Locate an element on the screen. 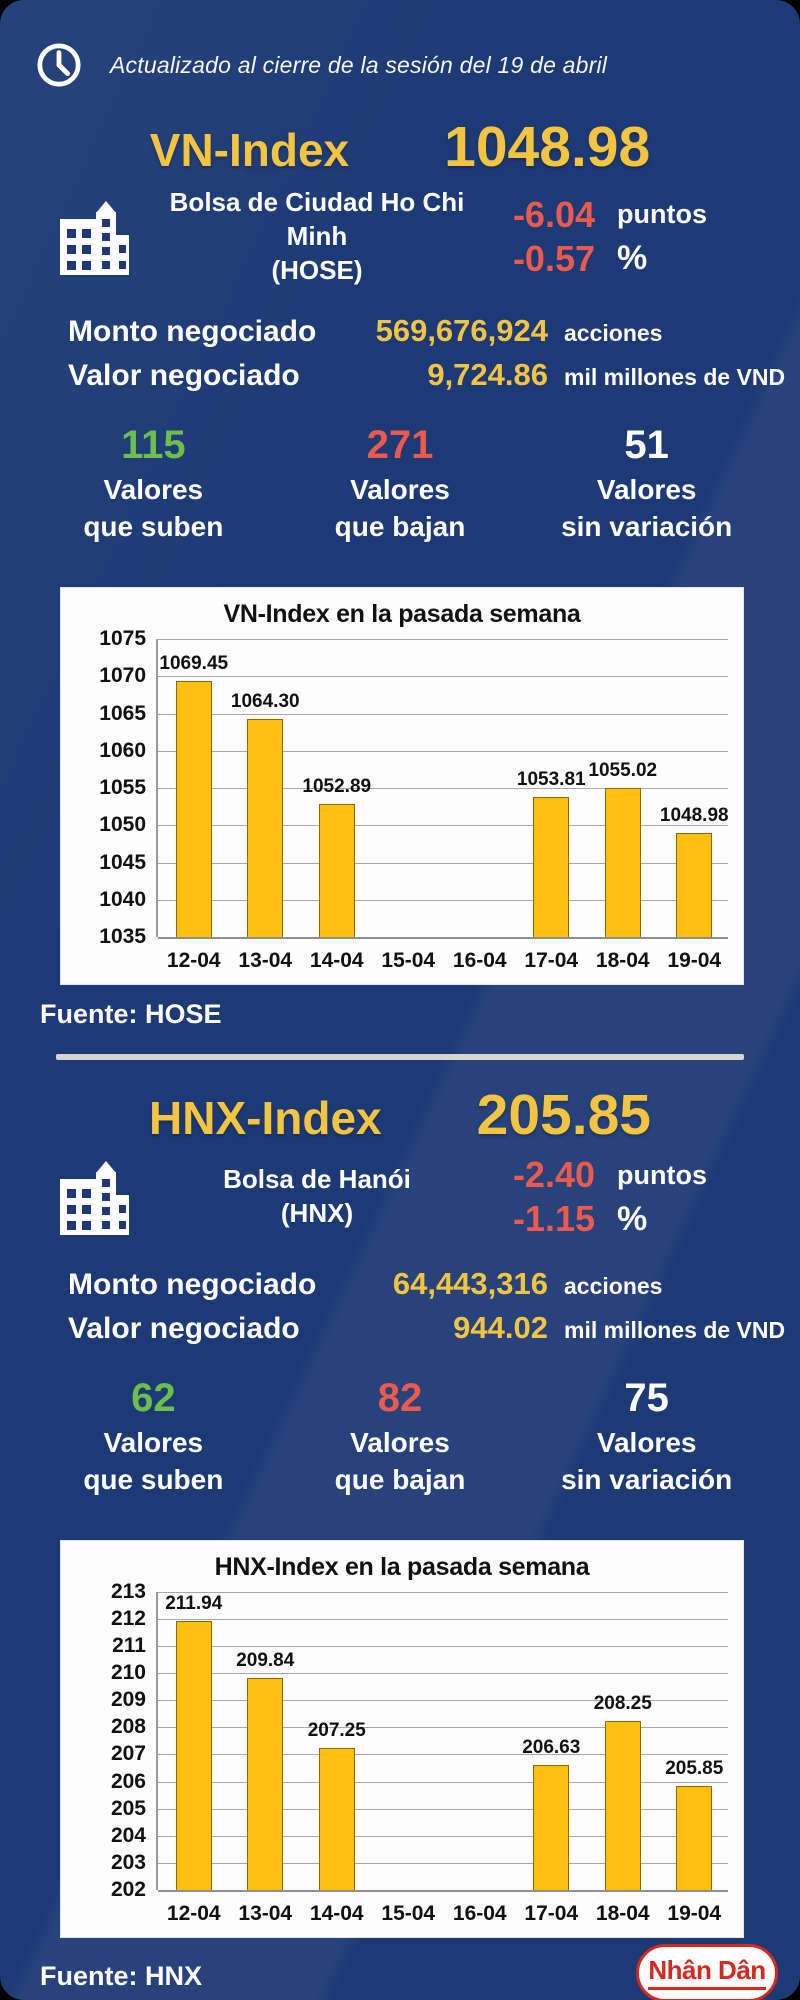  advancers-label2: que suben is located at coordinates (153, 526).